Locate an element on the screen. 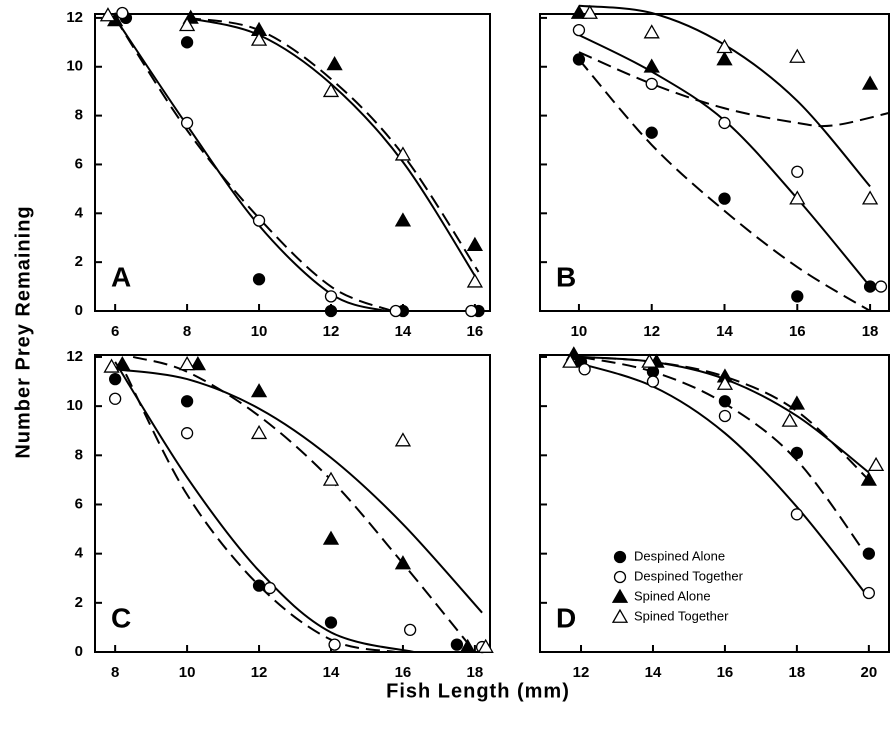  panel-label: D is located at coordinates (566, 617).